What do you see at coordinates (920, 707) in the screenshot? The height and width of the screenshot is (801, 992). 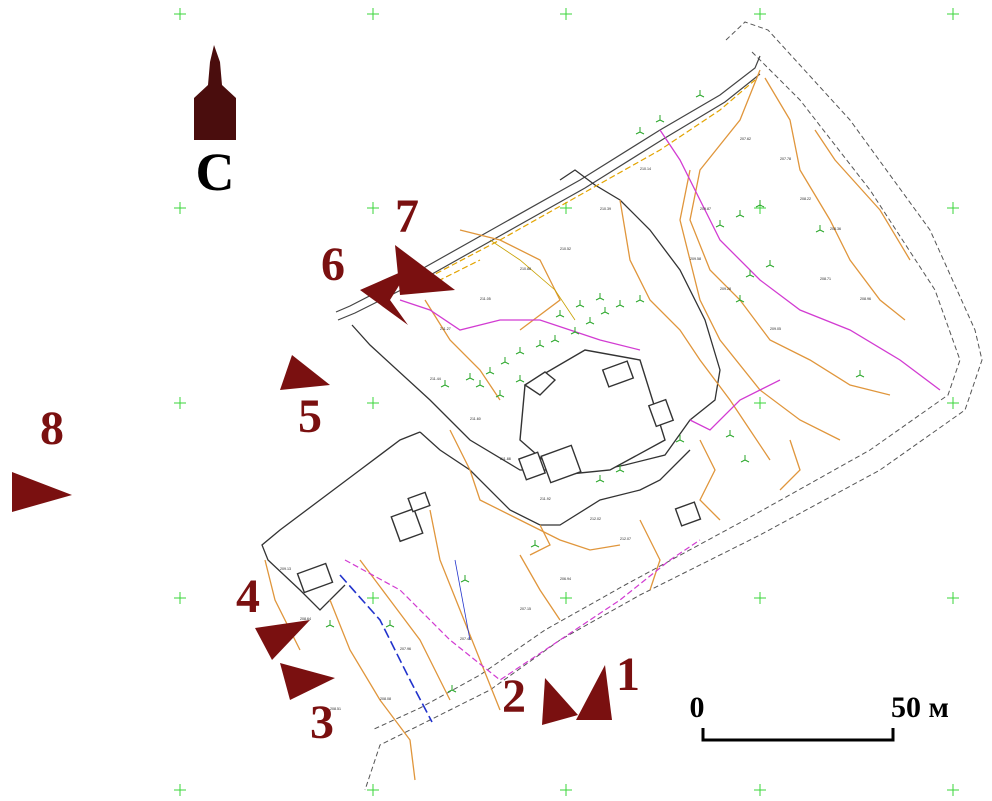 I see `scale-end-label: 50 м` at bounding box center [920, 707].